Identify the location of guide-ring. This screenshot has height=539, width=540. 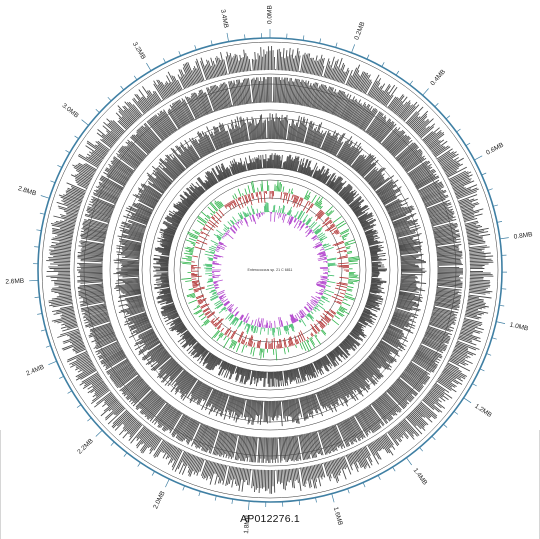
(270, 270).